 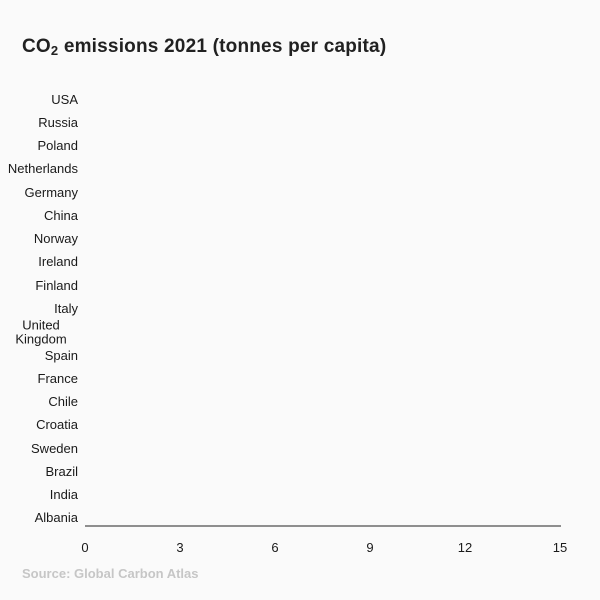 I want to click on category-label: Sweden, so click(x=54, y=448).